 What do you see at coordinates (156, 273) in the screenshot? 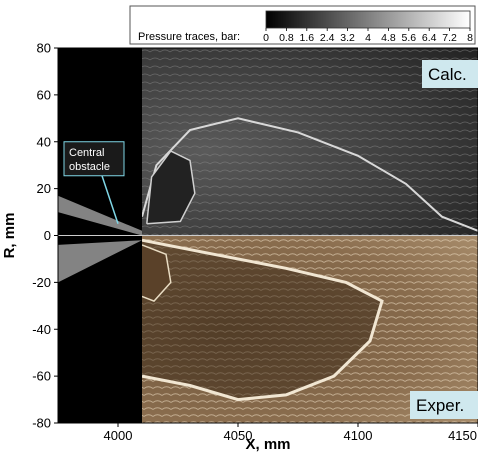
I see `exper-vortex` at bounding box center [156, 273].